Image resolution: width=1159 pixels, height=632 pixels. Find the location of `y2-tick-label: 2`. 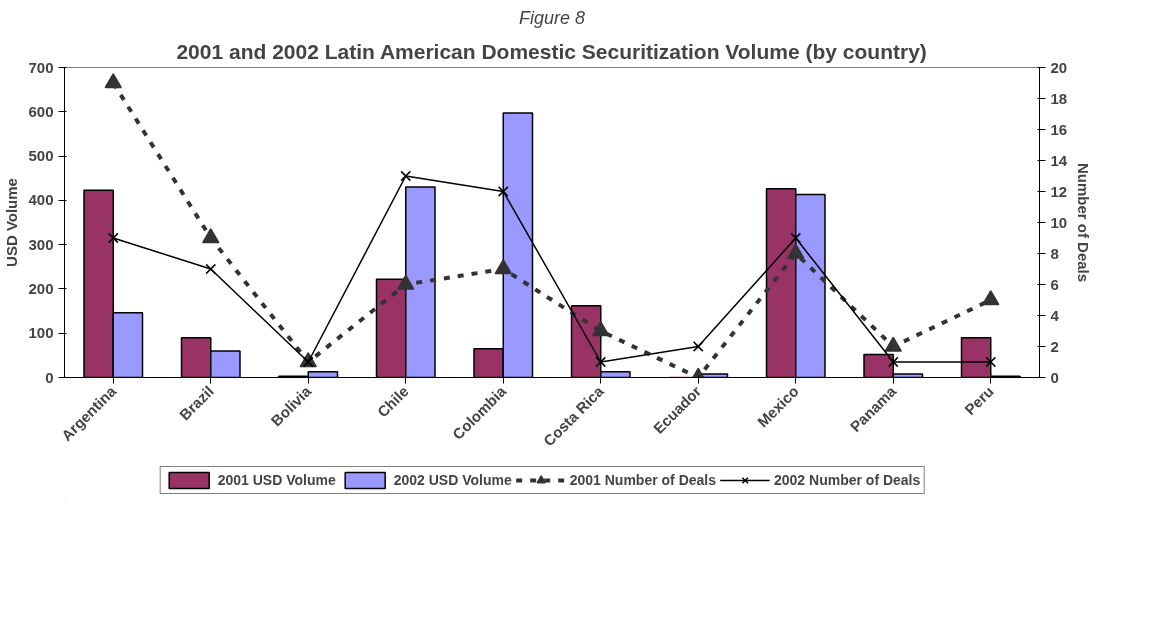

y2-tick-label: 2 is located at coordinates (1054, 346).